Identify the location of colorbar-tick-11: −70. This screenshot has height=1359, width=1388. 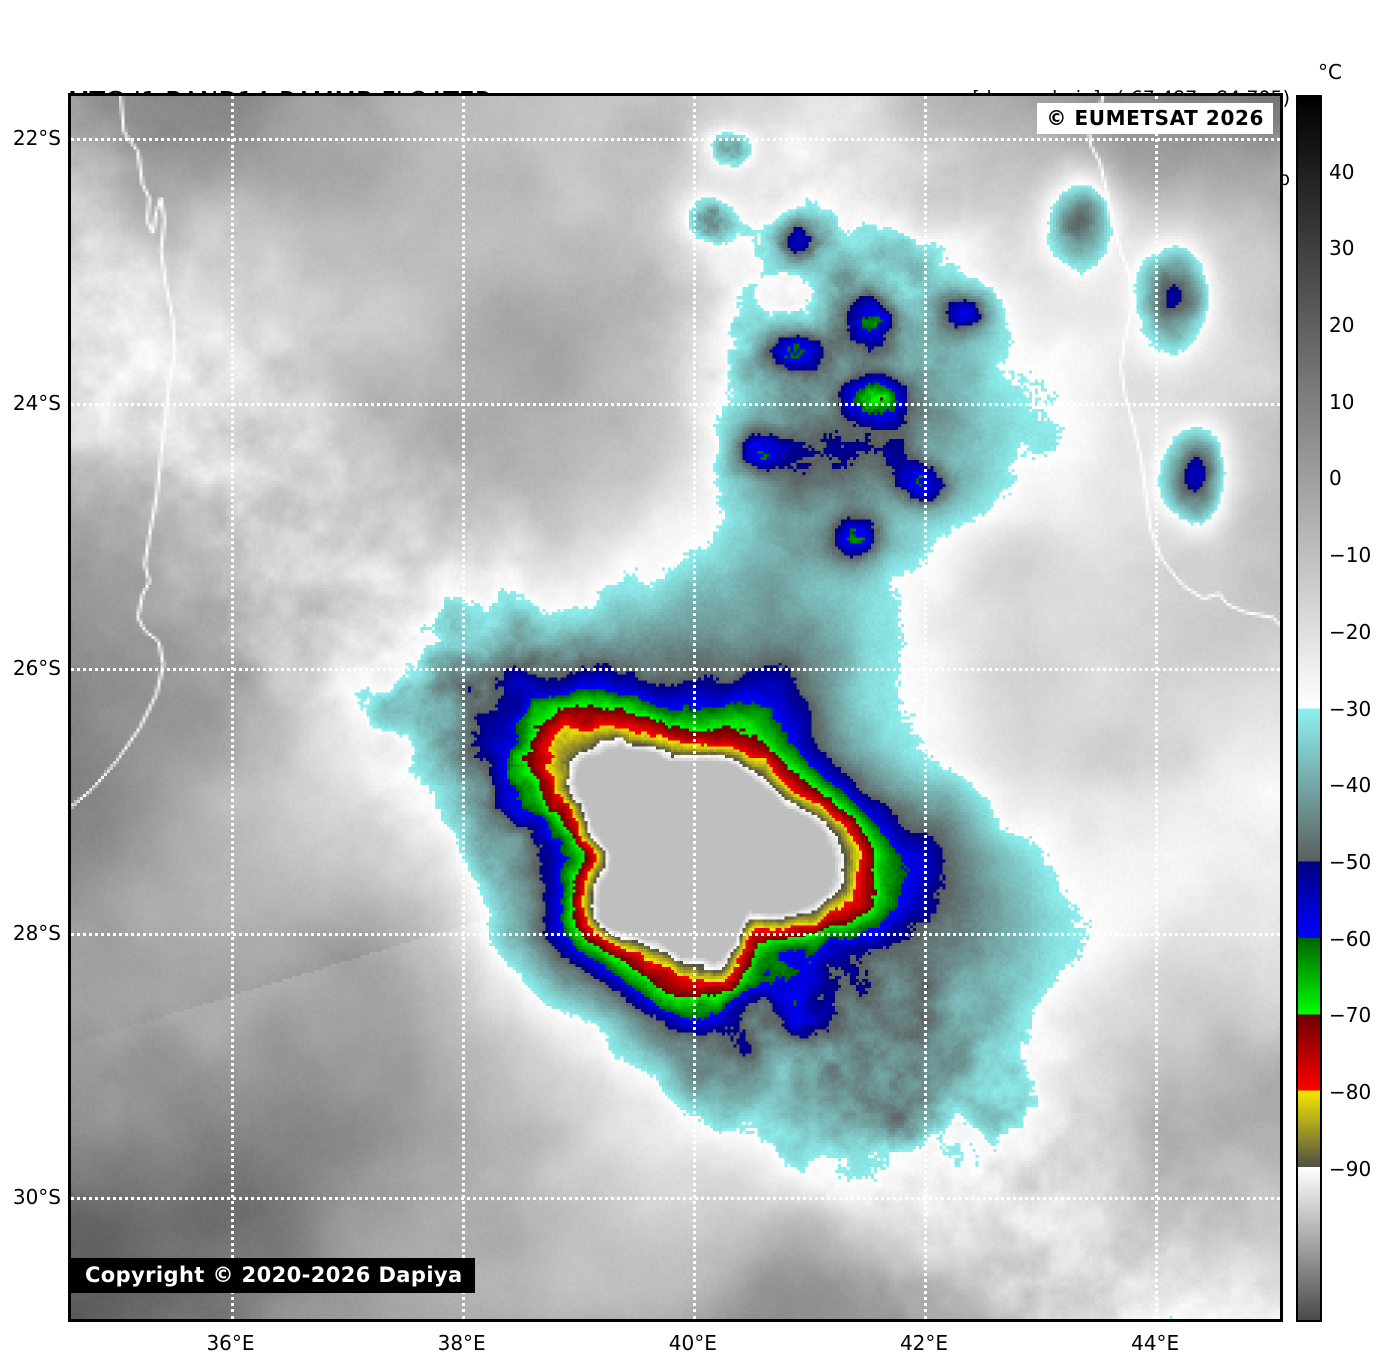
(1350, 1015).